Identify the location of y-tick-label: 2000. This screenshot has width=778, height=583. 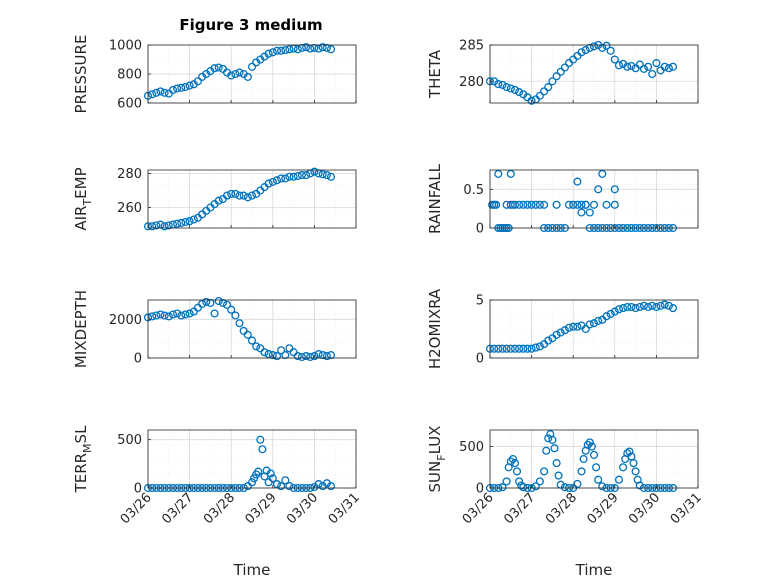
(125, 320).